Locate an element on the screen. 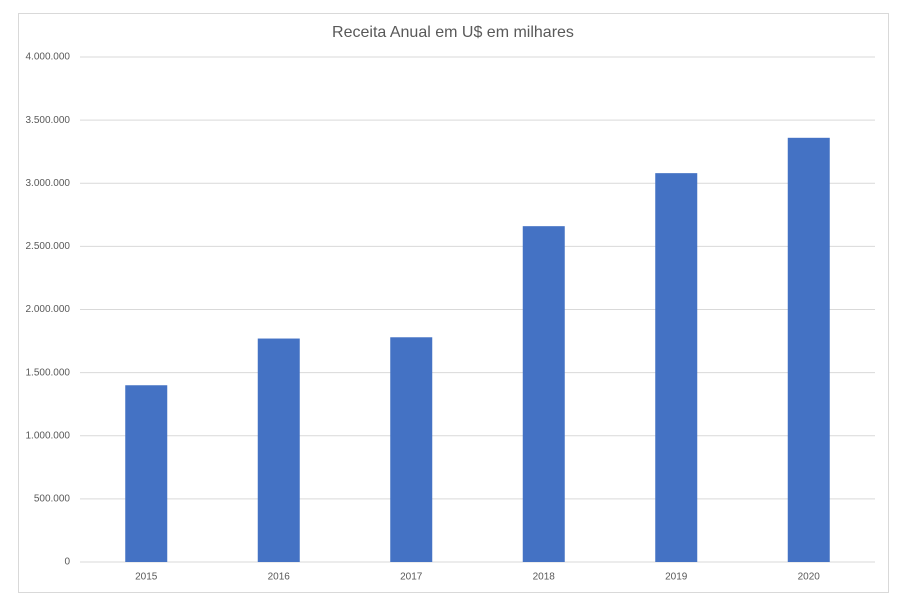 The image size is (900, 608). x-tick-label: 2017 is located at coordinates (411, 577).